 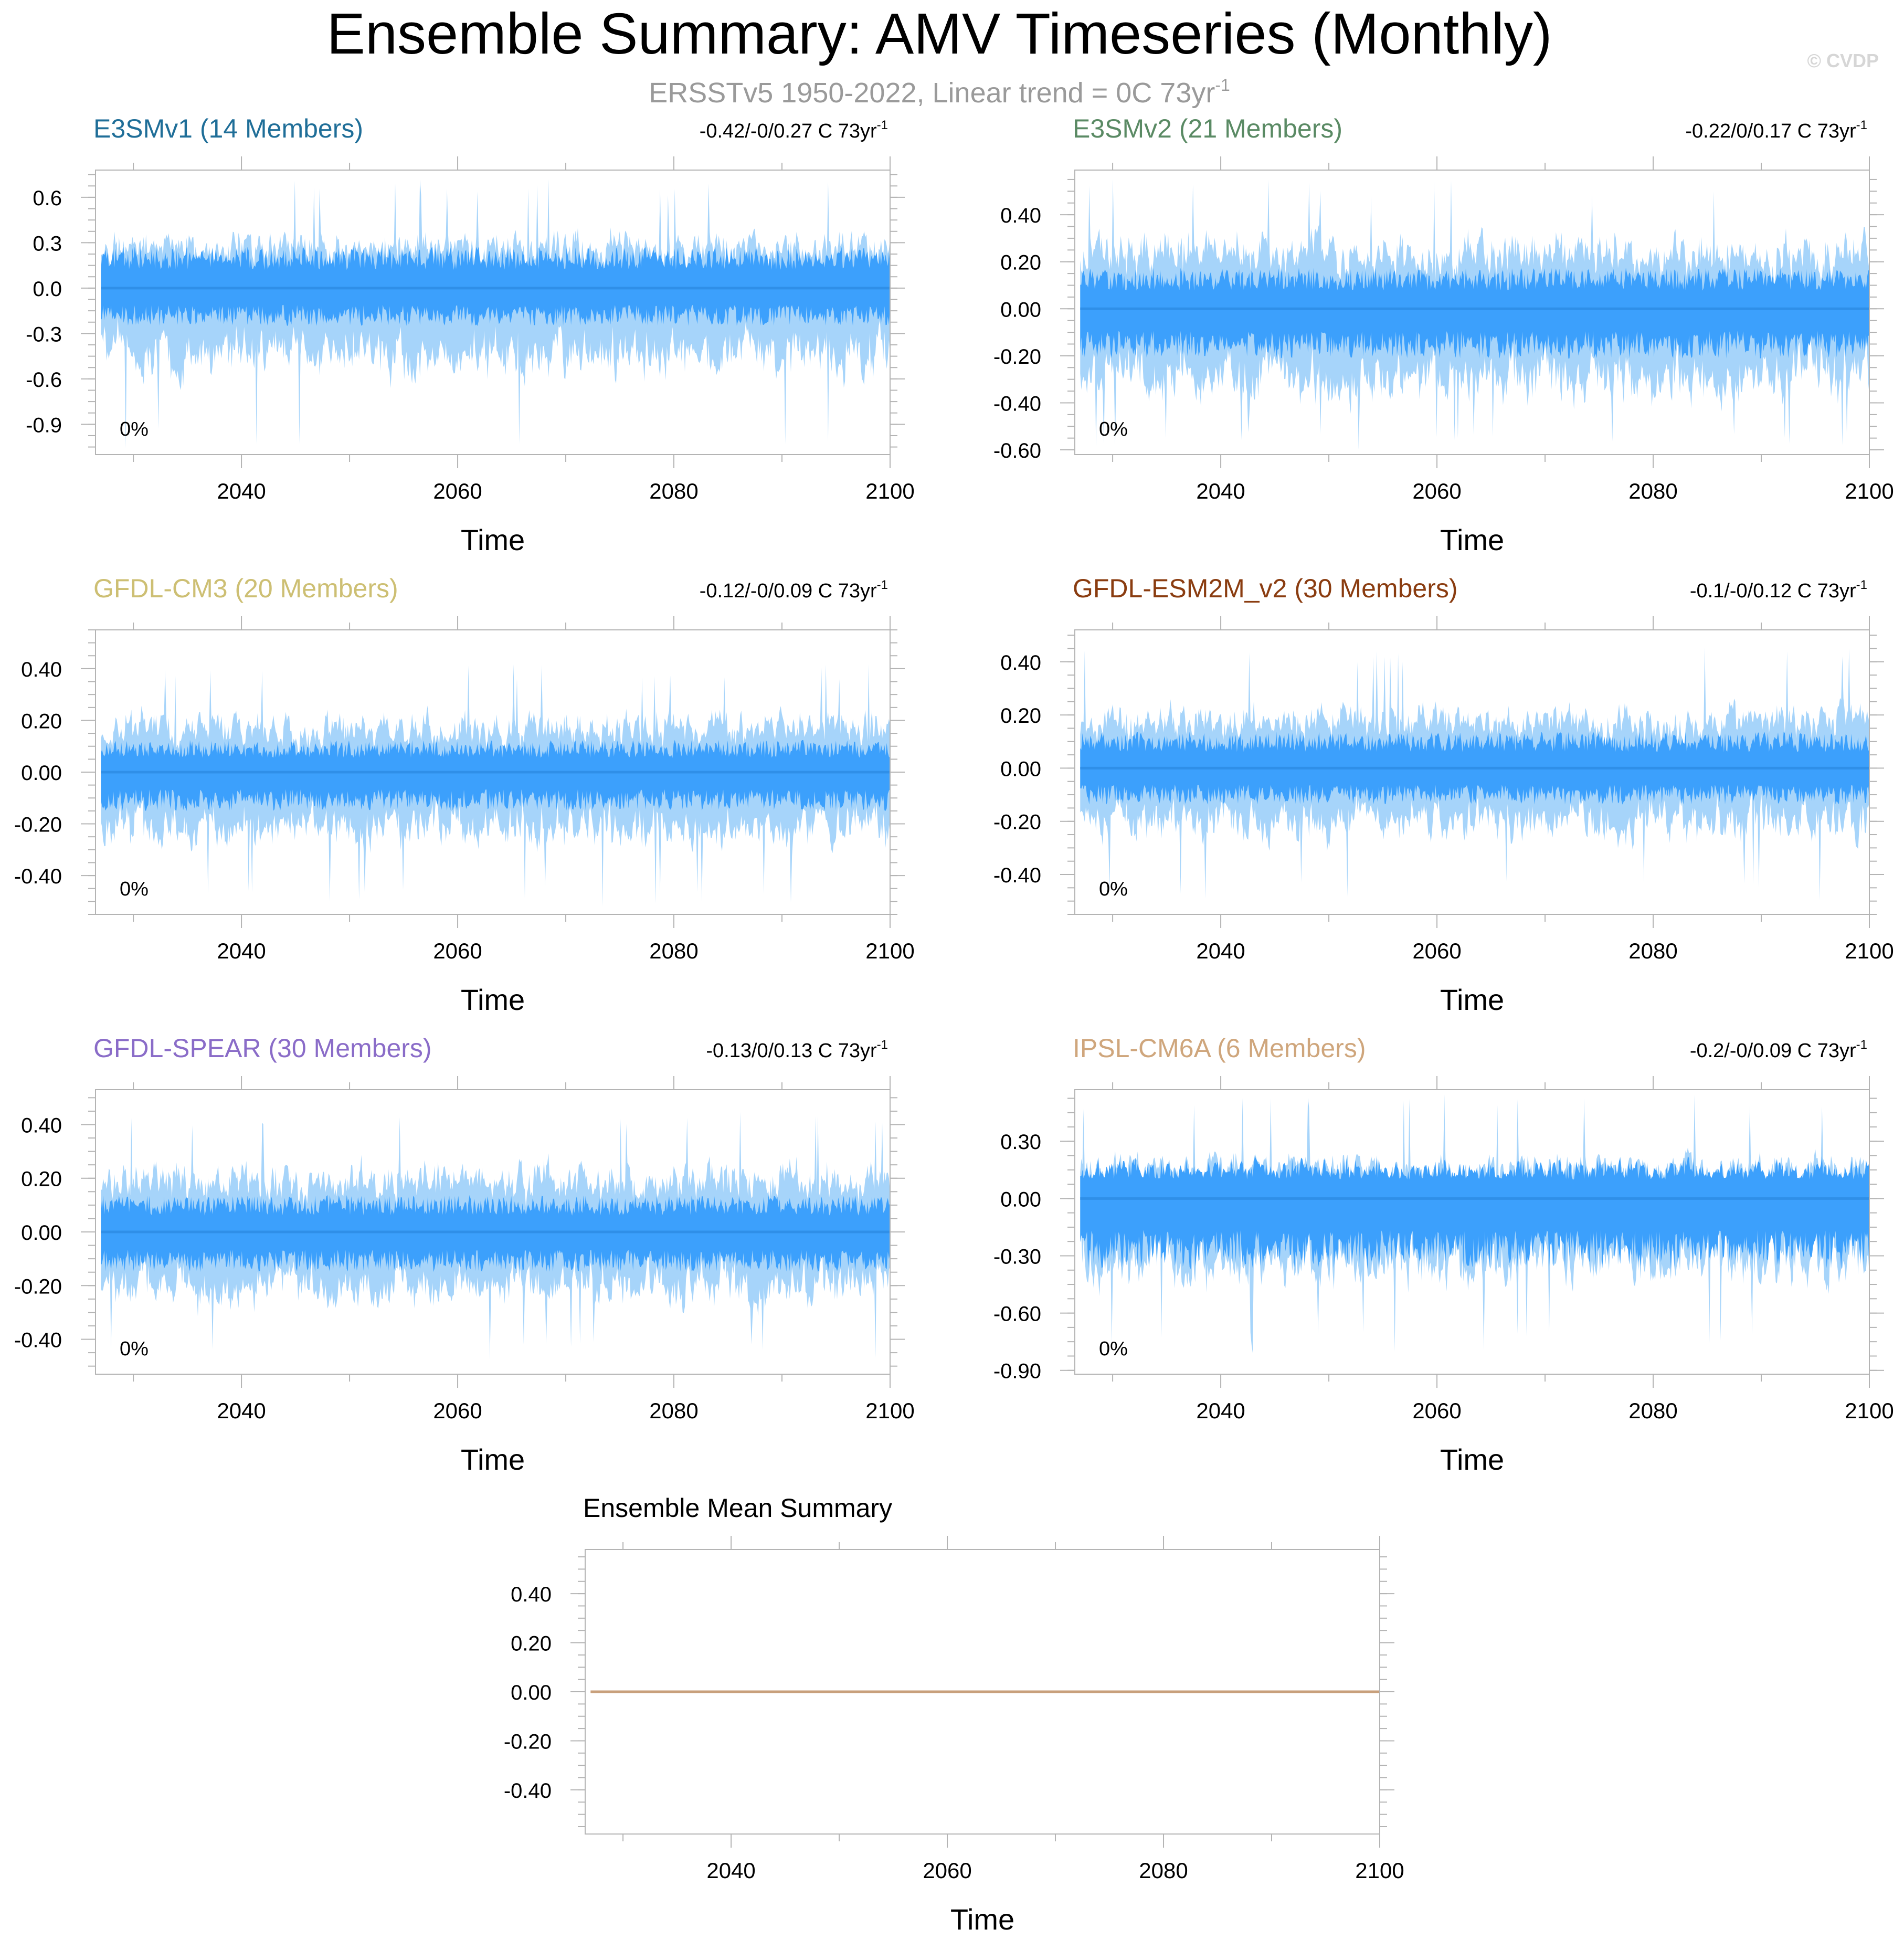 I want to click on y-tick-label: 0.30, so click(x=1020, y=1142).